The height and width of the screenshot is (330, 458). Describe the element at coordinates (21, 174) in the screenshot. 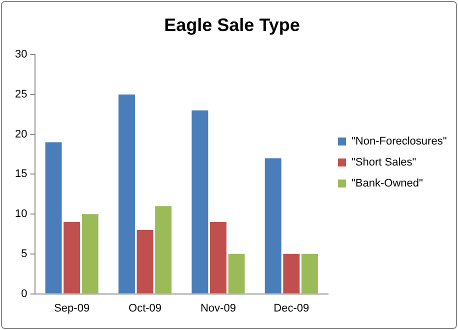

I see `y-tick-label: 15` at that location.